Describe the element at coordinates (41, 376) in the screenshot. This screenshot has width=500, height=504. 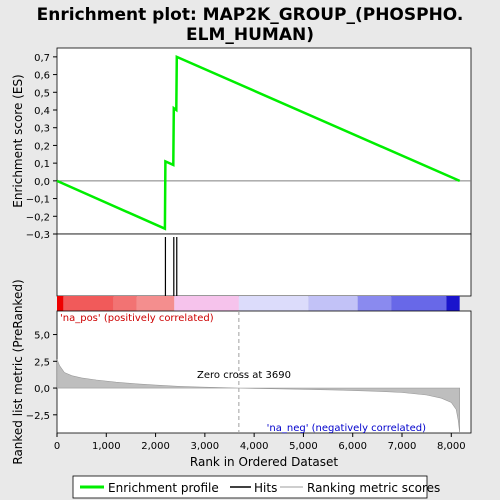
I see `metric-y-axis: −2,5 0,0 2,5 5,0` at that location.